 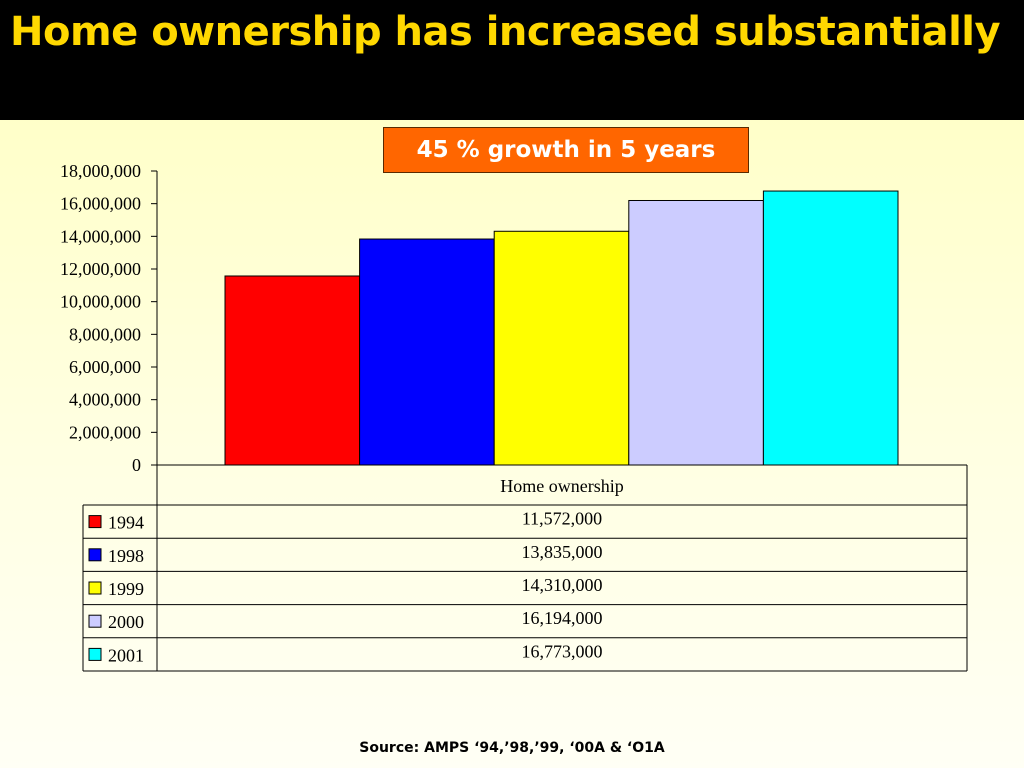 I want to click on legend-swatch-1999, so click(x=95, y=588).